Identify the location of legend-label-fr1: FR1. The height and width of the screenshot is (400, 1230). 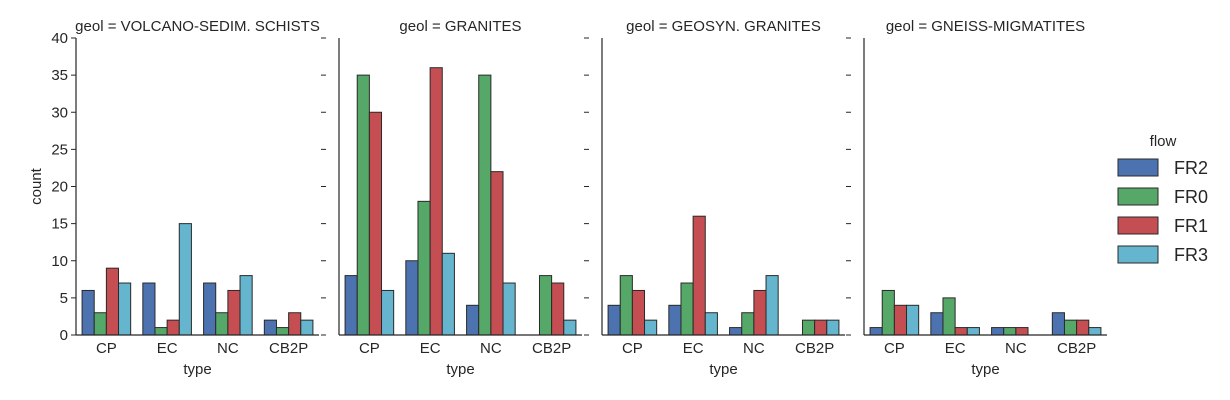
(1191, 226).